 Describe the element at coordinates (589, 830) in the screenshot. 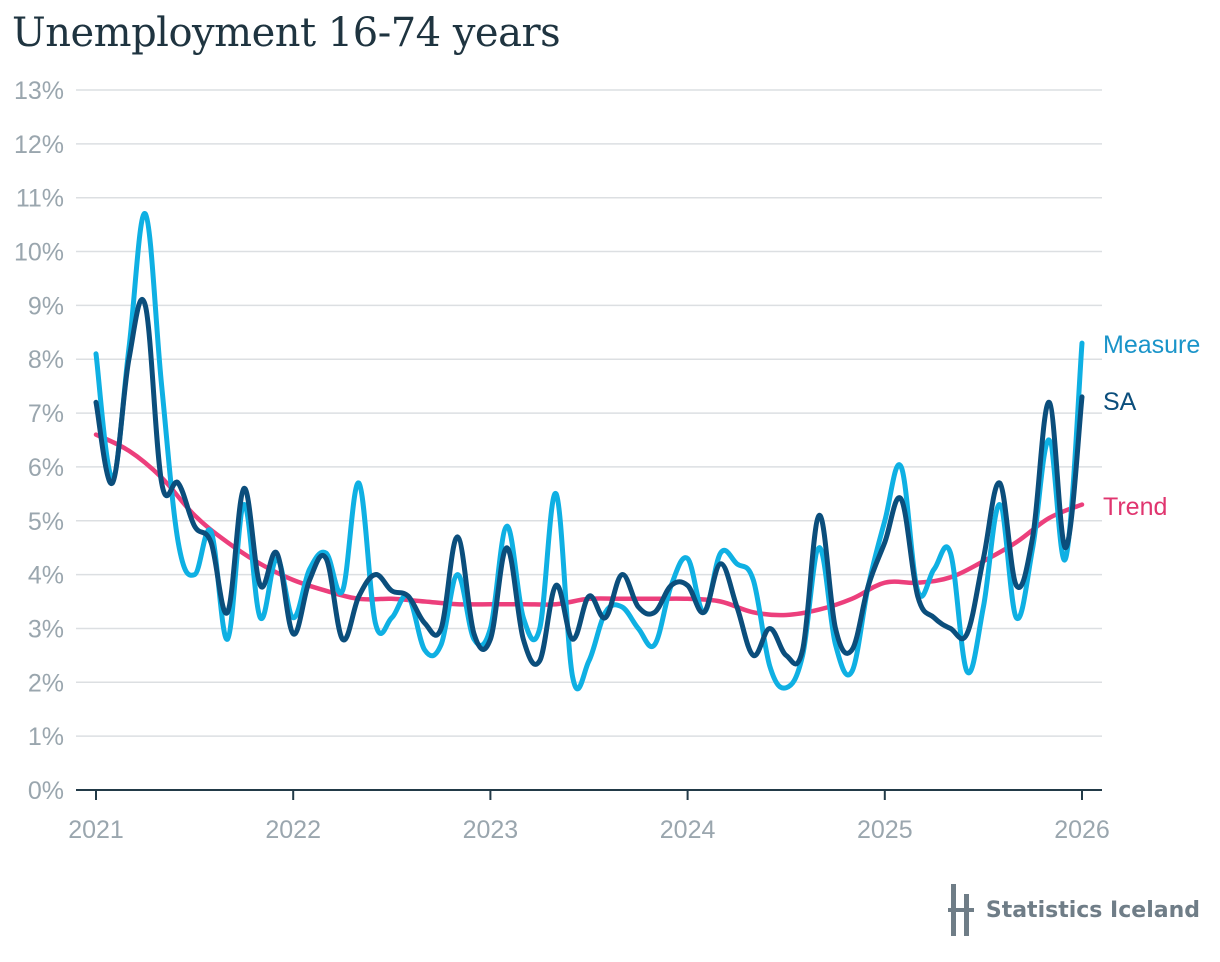

I see `x-axis-labels: 2021 2022 2023 2024 2025 2026` at that location.